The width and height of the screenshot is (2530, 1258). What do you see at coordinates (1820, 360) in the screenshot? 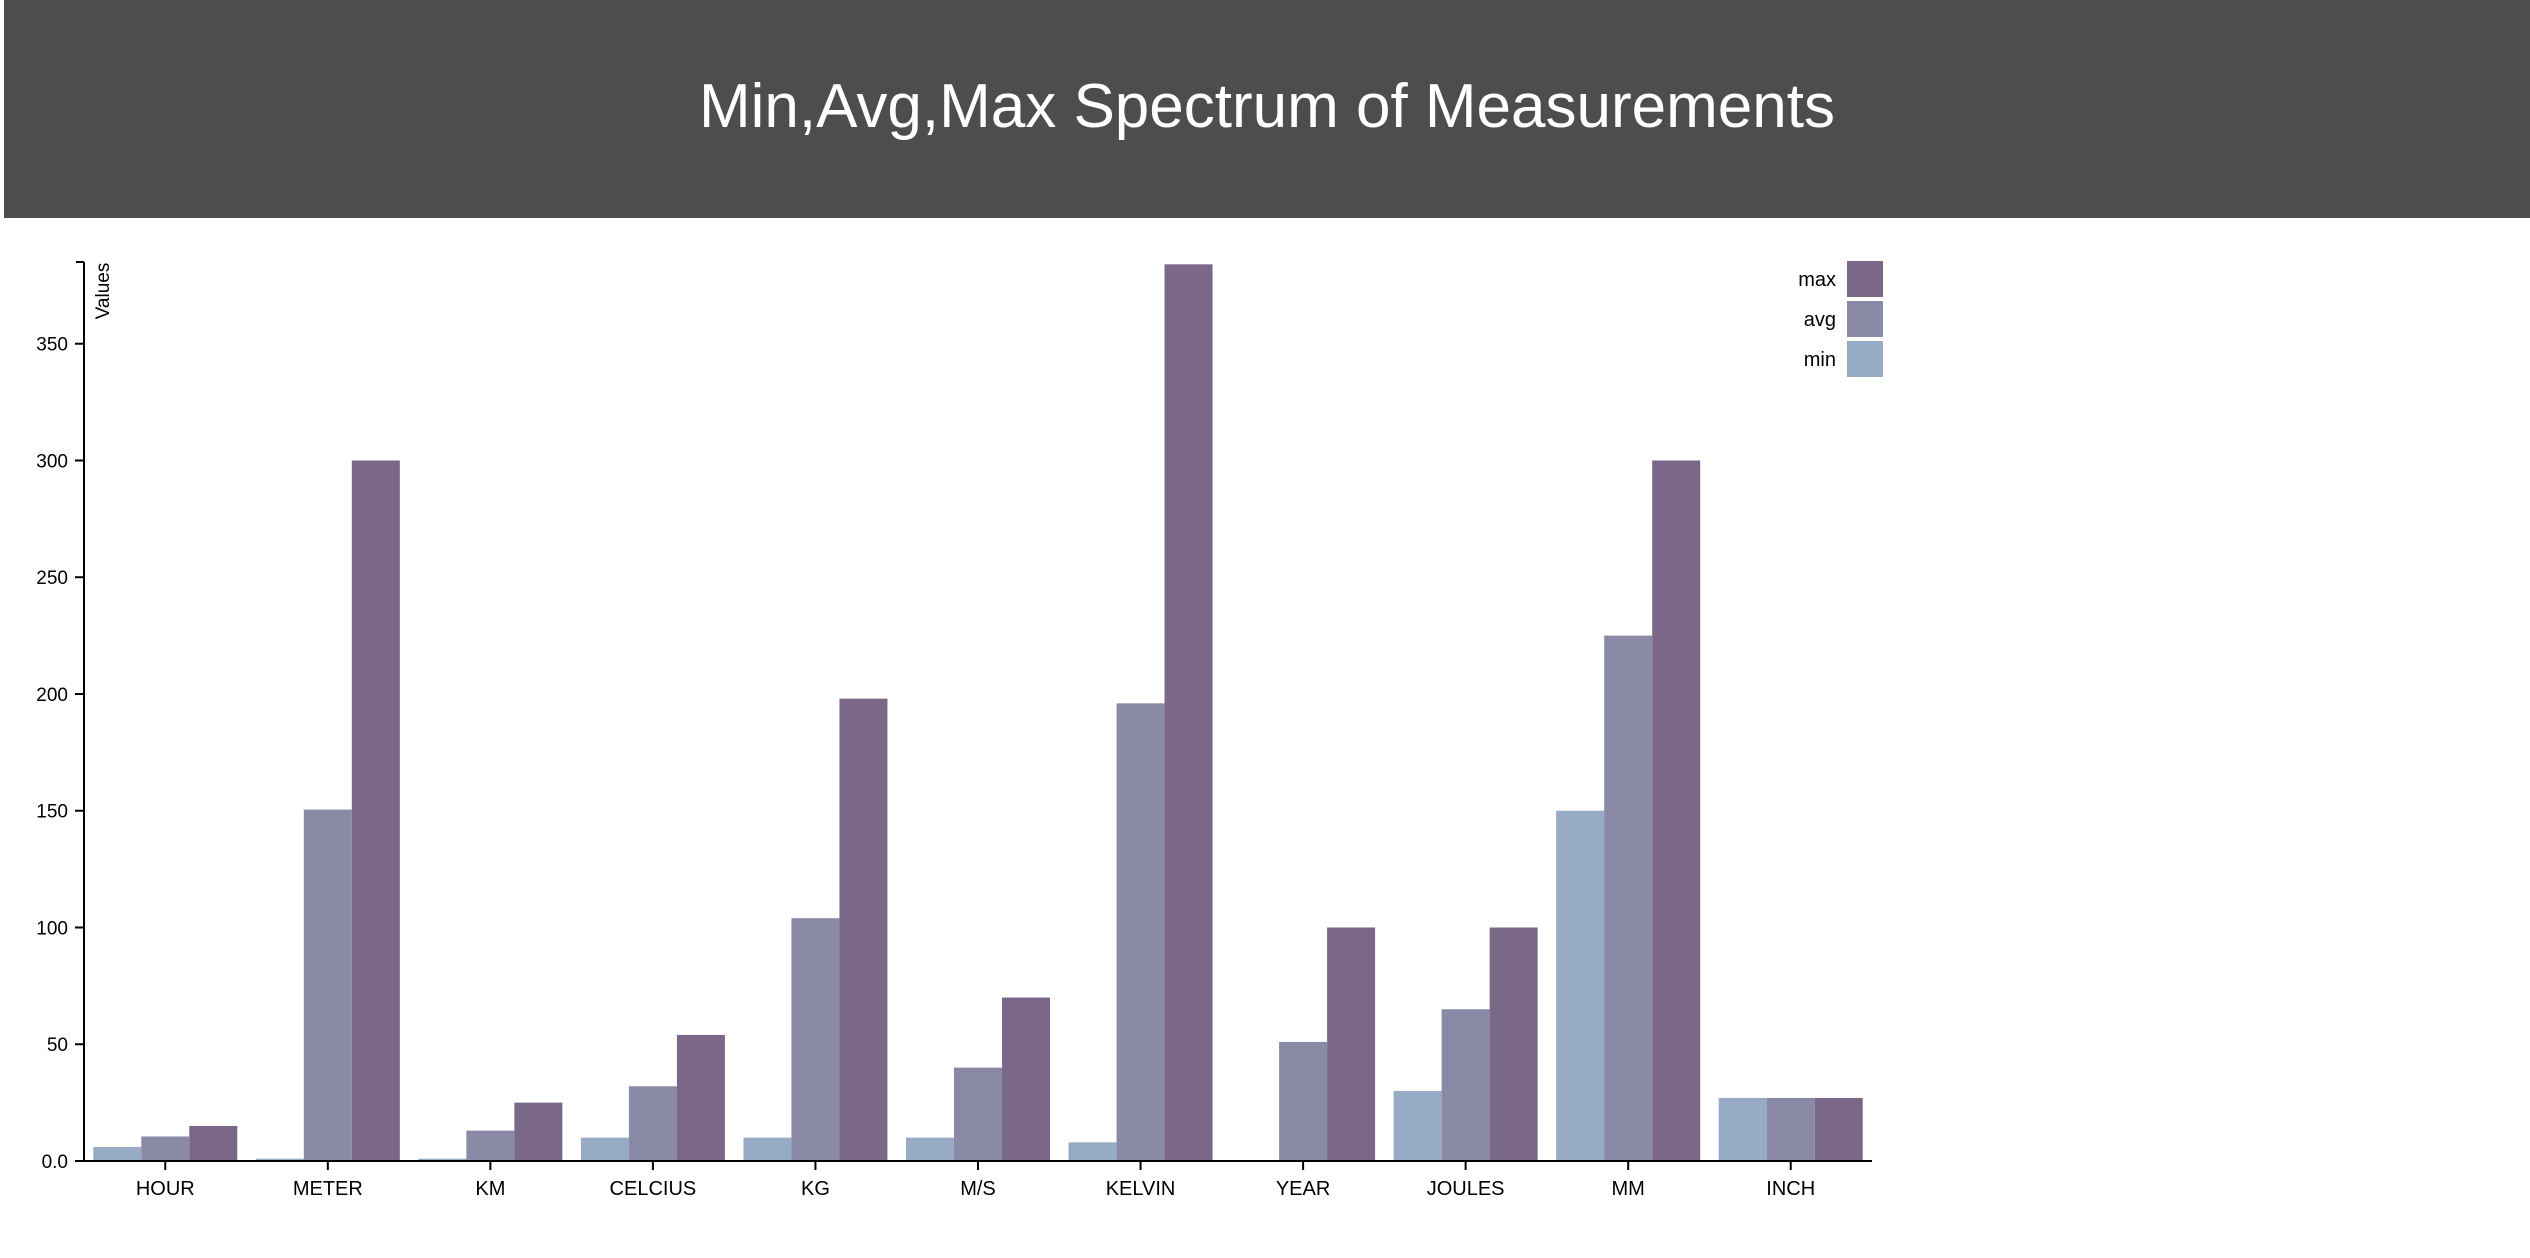
I see `legend-label-min: min` at bounding box center [1820, 360].